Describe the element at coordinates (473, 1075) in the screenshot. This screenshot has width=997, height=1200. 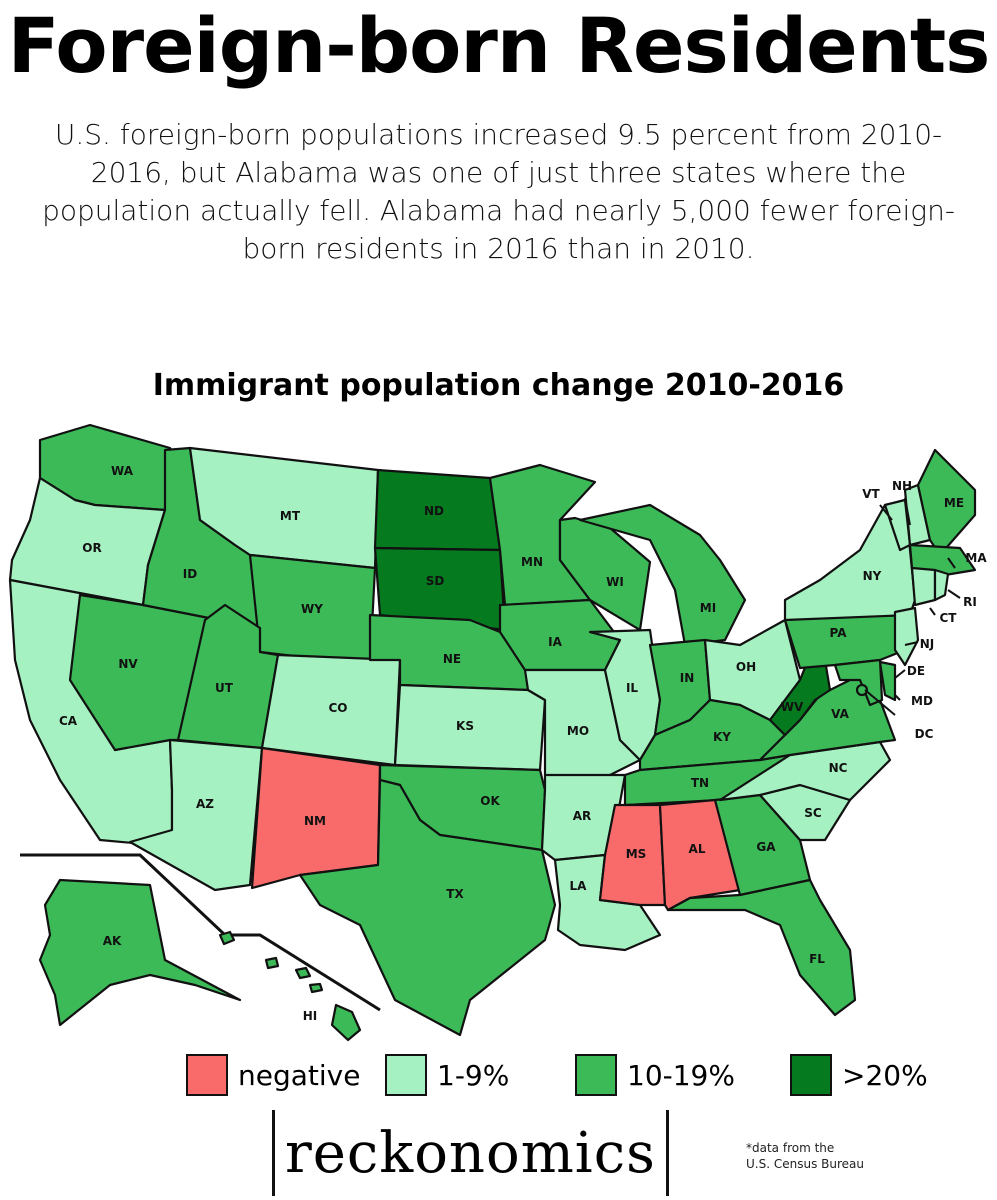
I see `legend-label-1-9: 1-9%` at that location.